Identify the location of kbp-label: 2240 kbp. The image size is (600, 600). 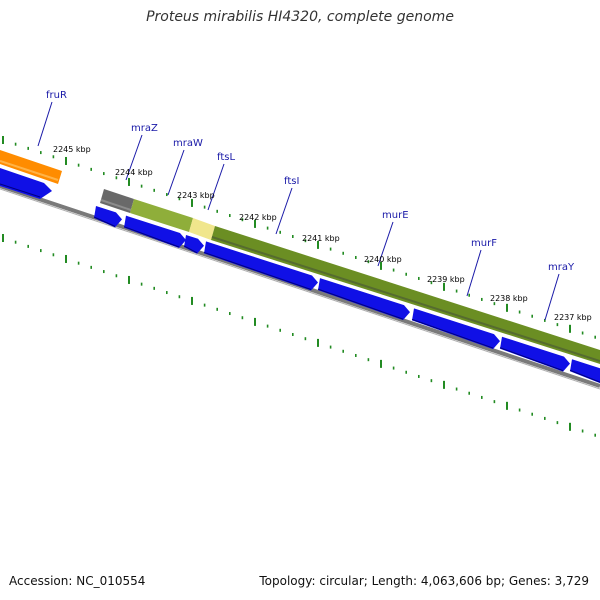
(383, 259).